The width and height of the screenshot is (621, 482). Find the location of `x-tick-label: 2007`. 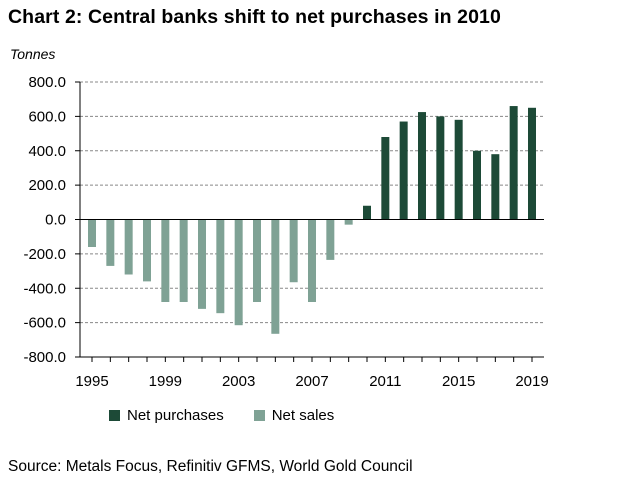

x-tick-label: 2007 is located at coordinates (311, 381).